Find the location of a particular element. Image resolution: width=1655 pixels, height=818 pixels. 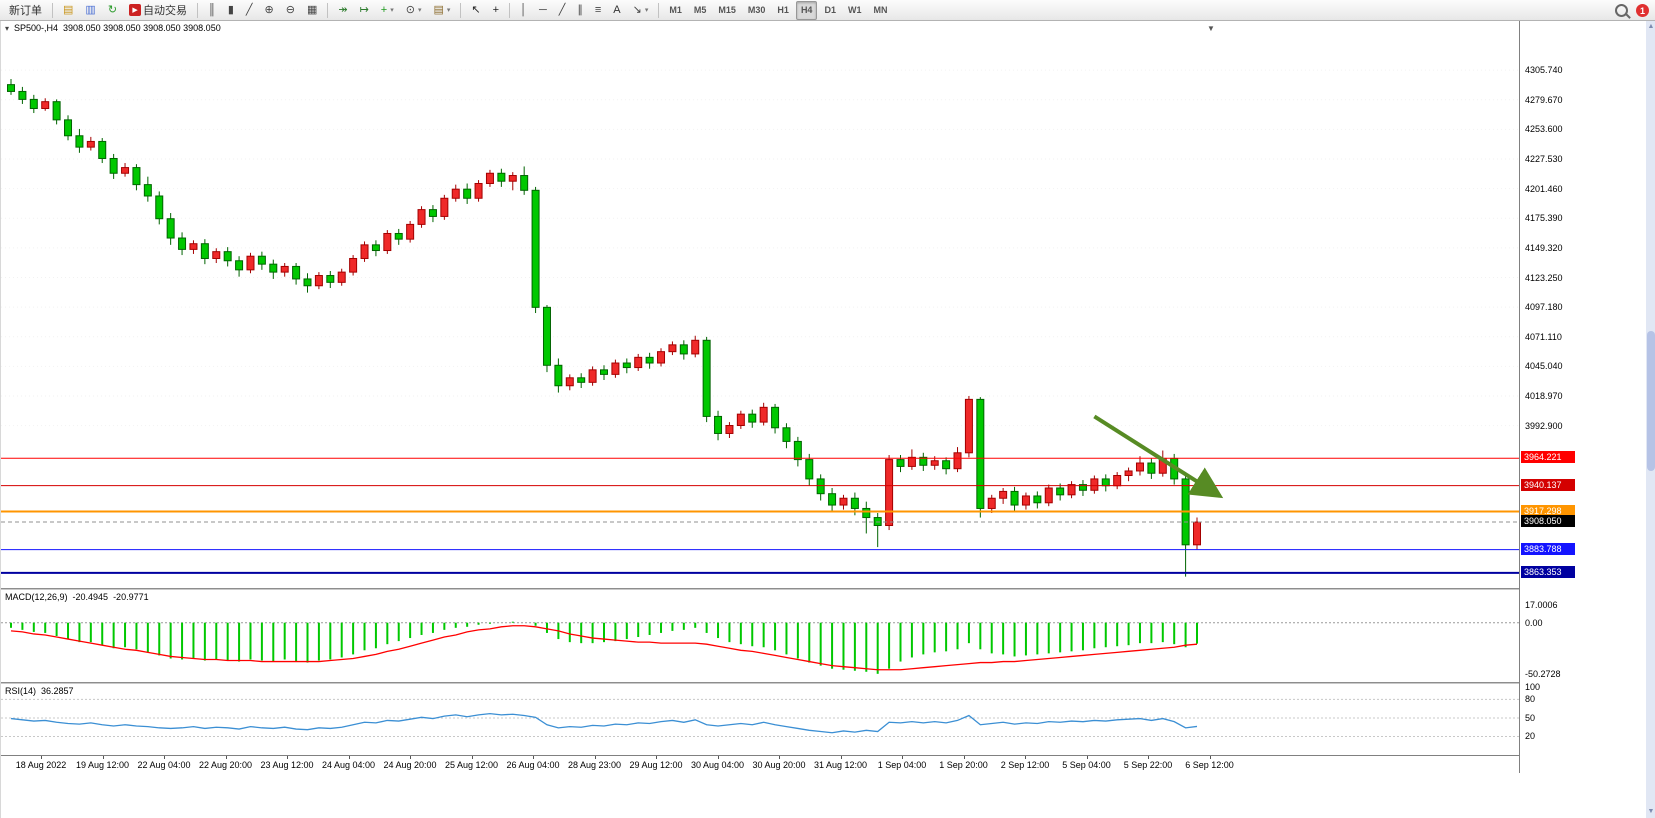

zoom-in-icon: ⊕ is located at coordinates (269, 9).